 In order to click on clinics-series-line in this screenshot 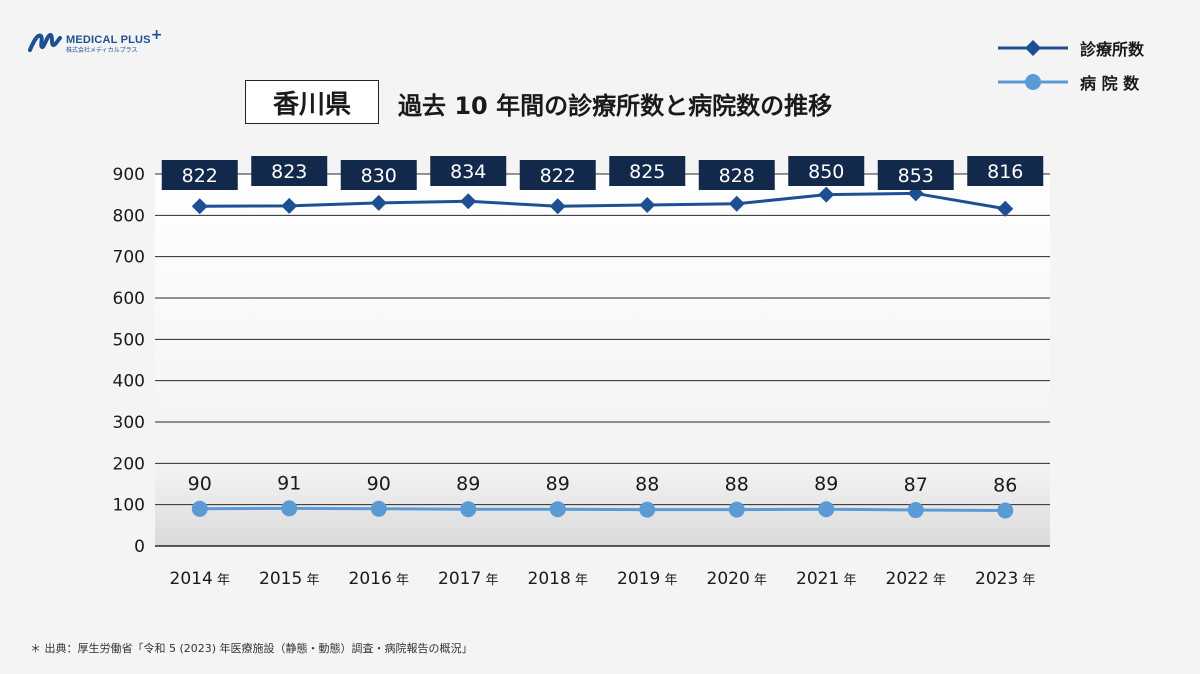, I will do `click(602, 201)`.